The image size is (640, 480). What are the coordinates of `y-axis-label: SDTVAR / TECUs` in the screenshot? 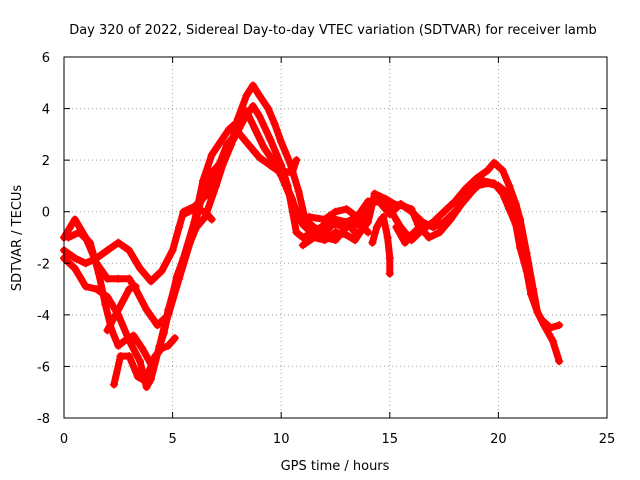 It's located at (17, 238).